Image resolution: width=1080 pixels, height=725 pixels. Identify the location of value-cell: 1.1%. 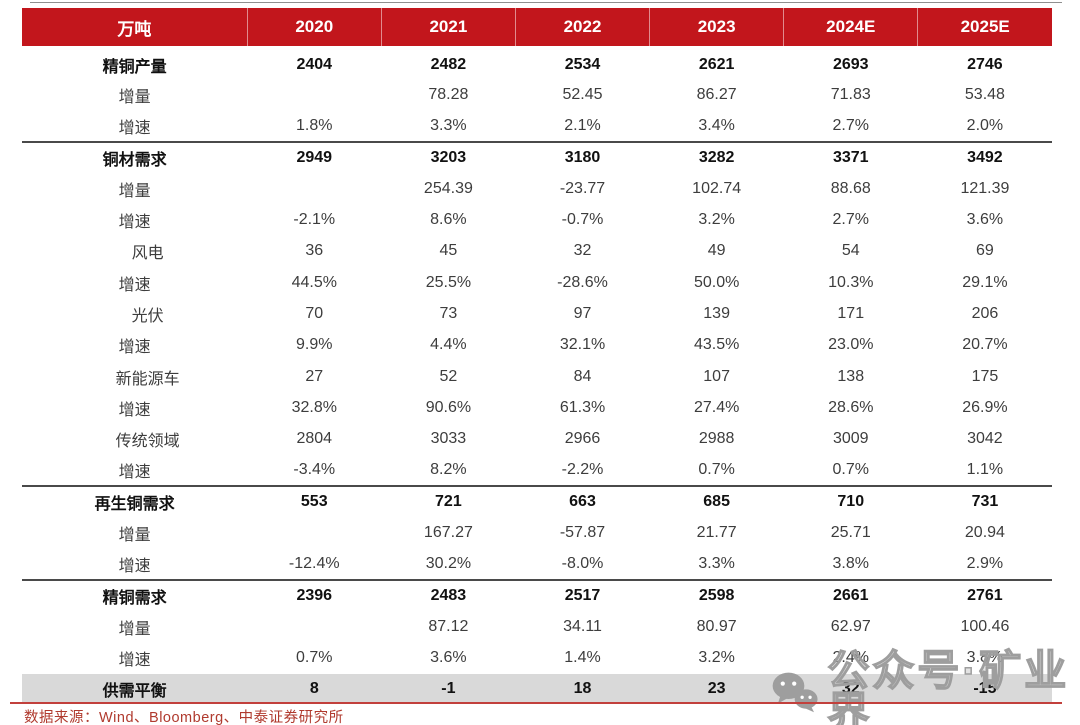
(985, 469).